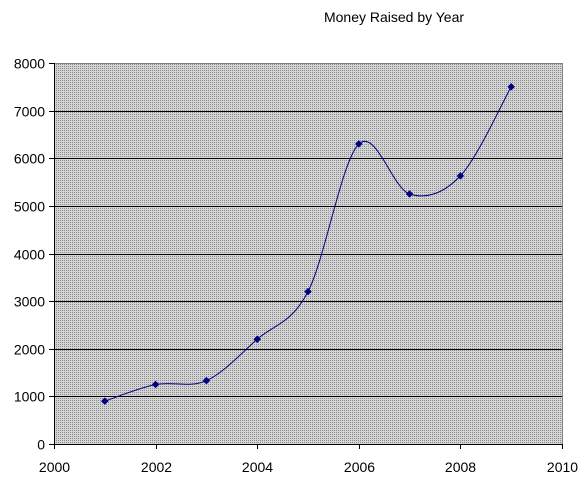 Image resolution: width=586 pixels, height=488 pixels. Describe the element at coordinates (29, 207) in the screenshot. I see `y-tick-label: 5000` at that location.